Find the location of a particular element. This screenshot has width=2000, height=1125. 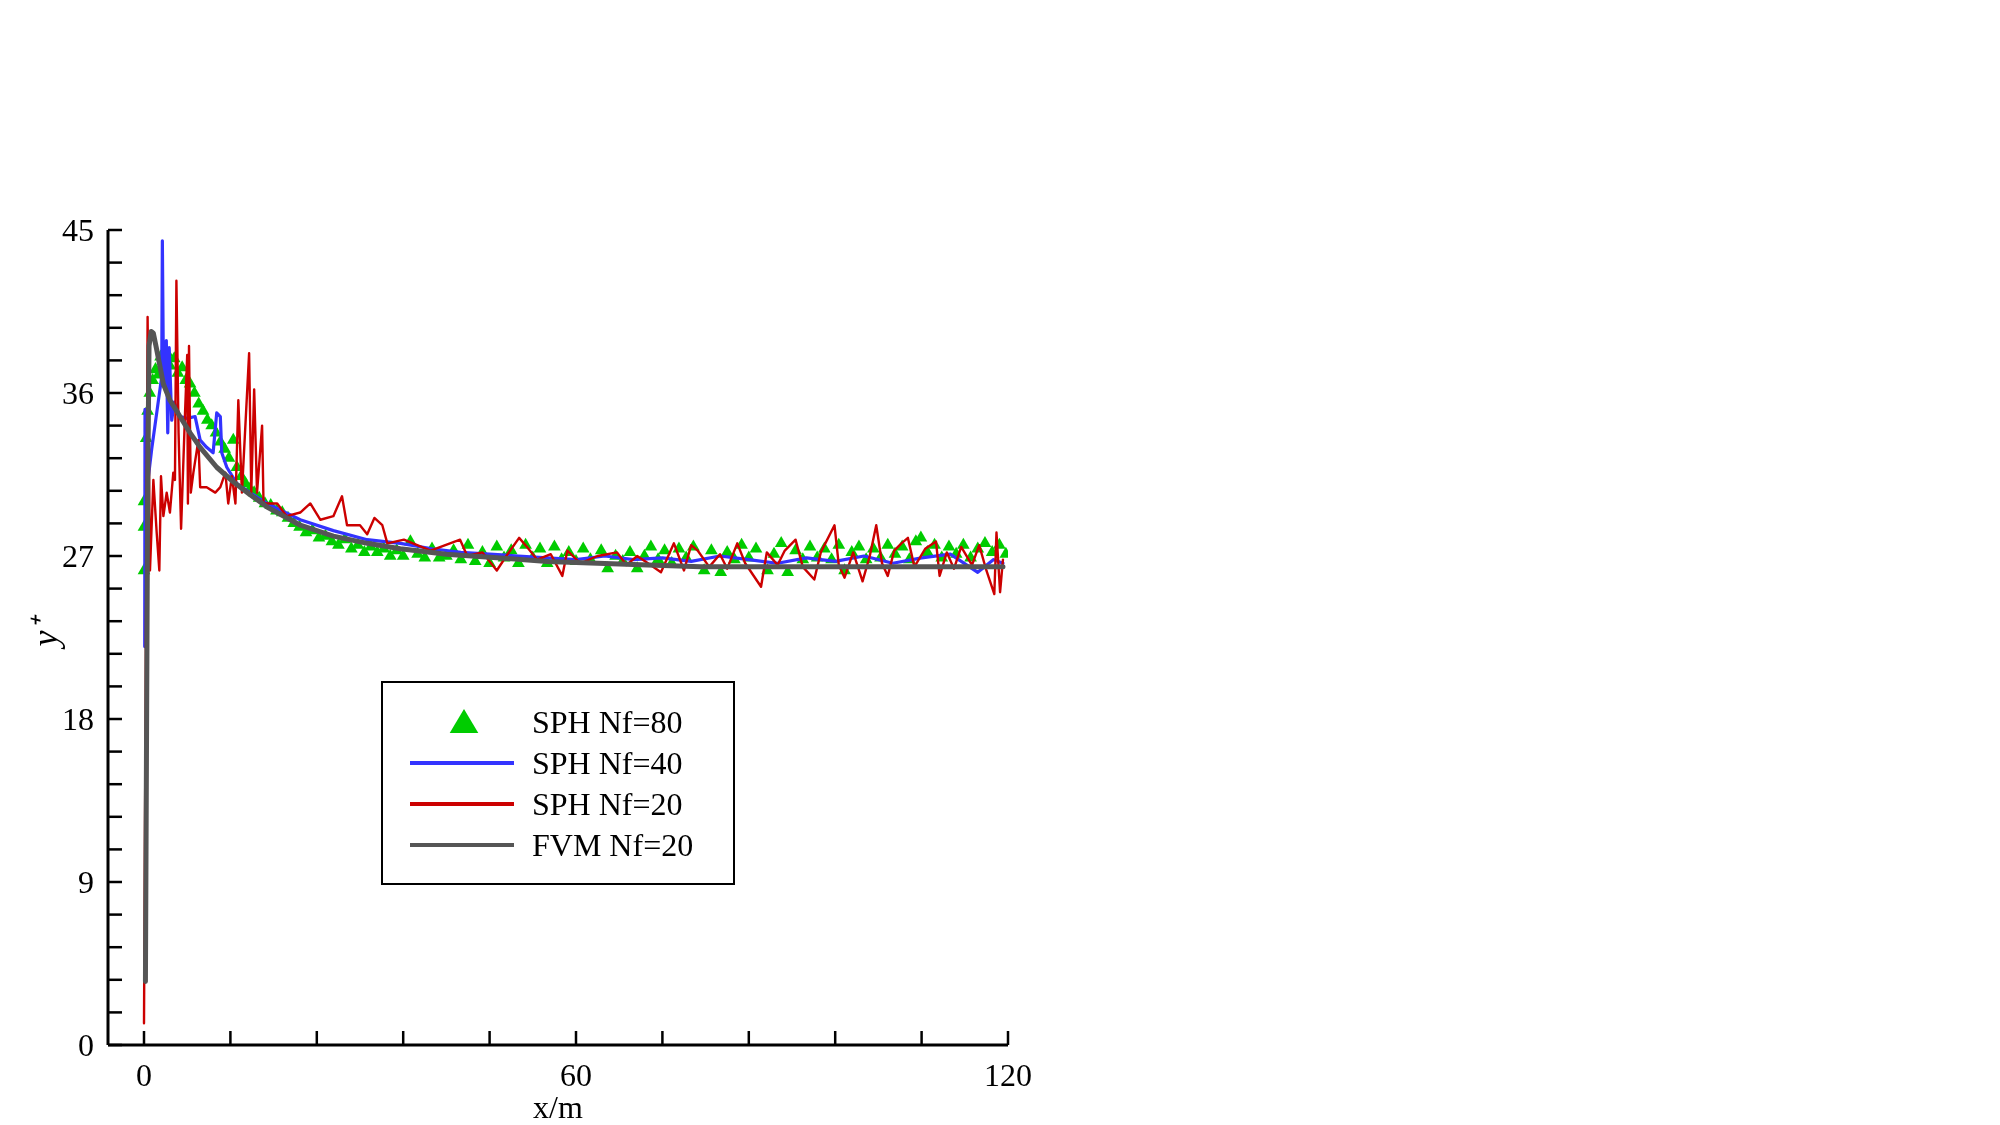

legend-label: SPH Nf=40 is located at coordinates (607, 763).